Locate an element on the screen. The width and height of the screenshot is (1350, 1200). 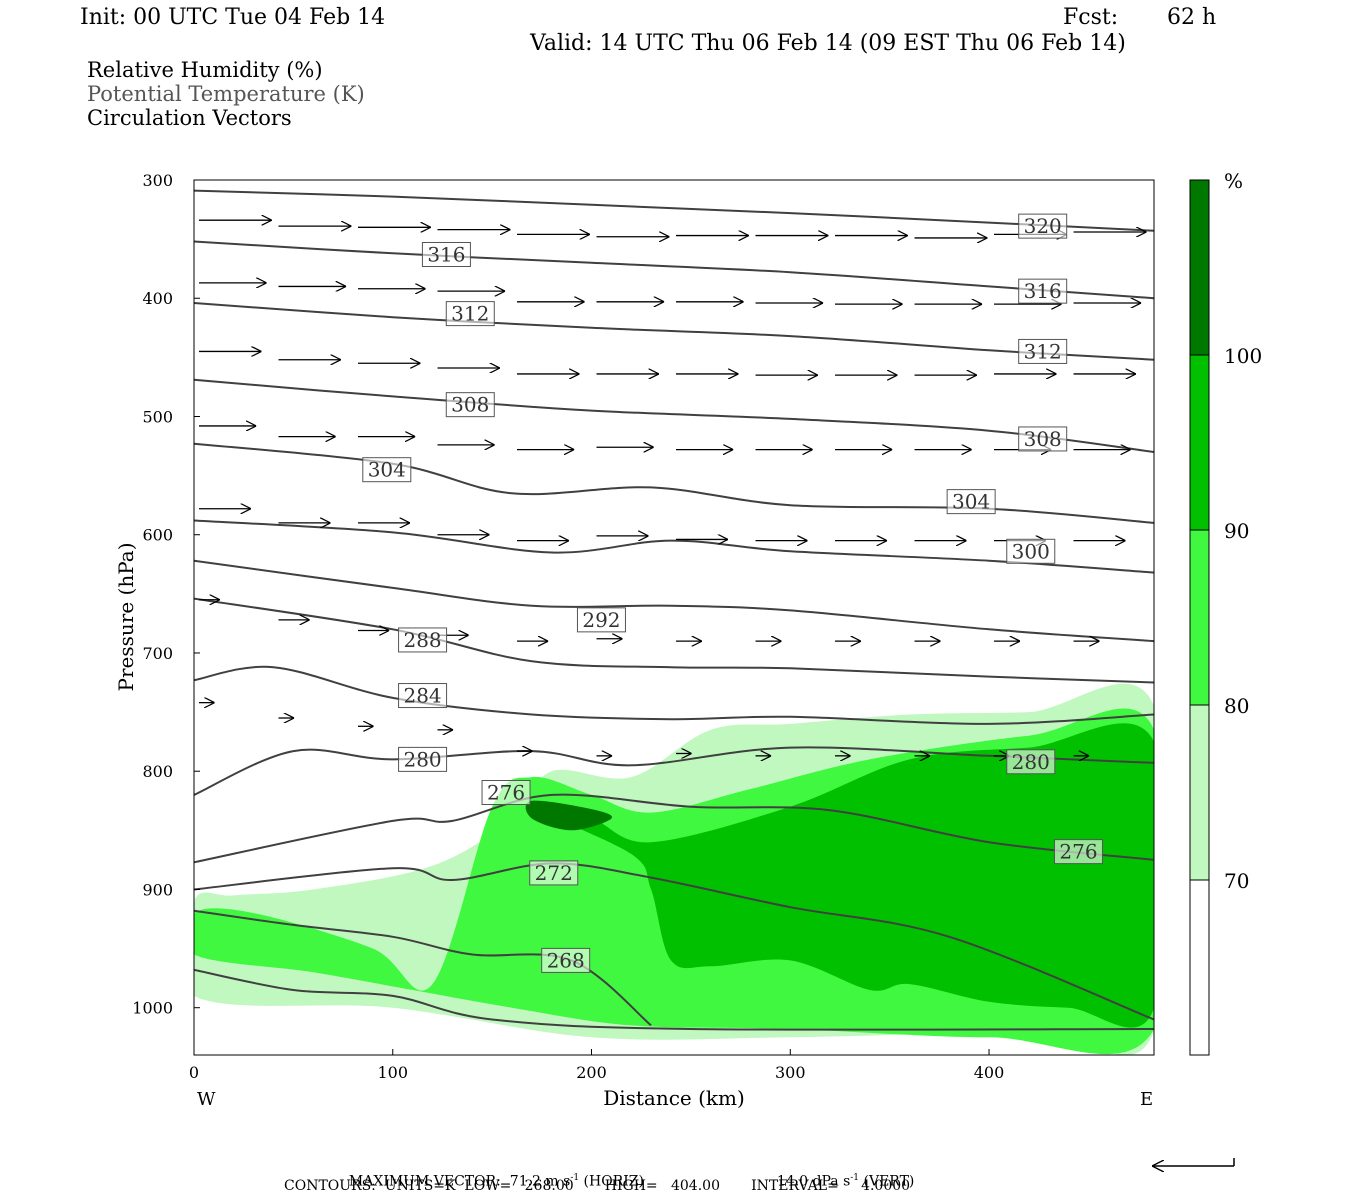
exp-vert: -1 is located at coordinates (855, 1178).